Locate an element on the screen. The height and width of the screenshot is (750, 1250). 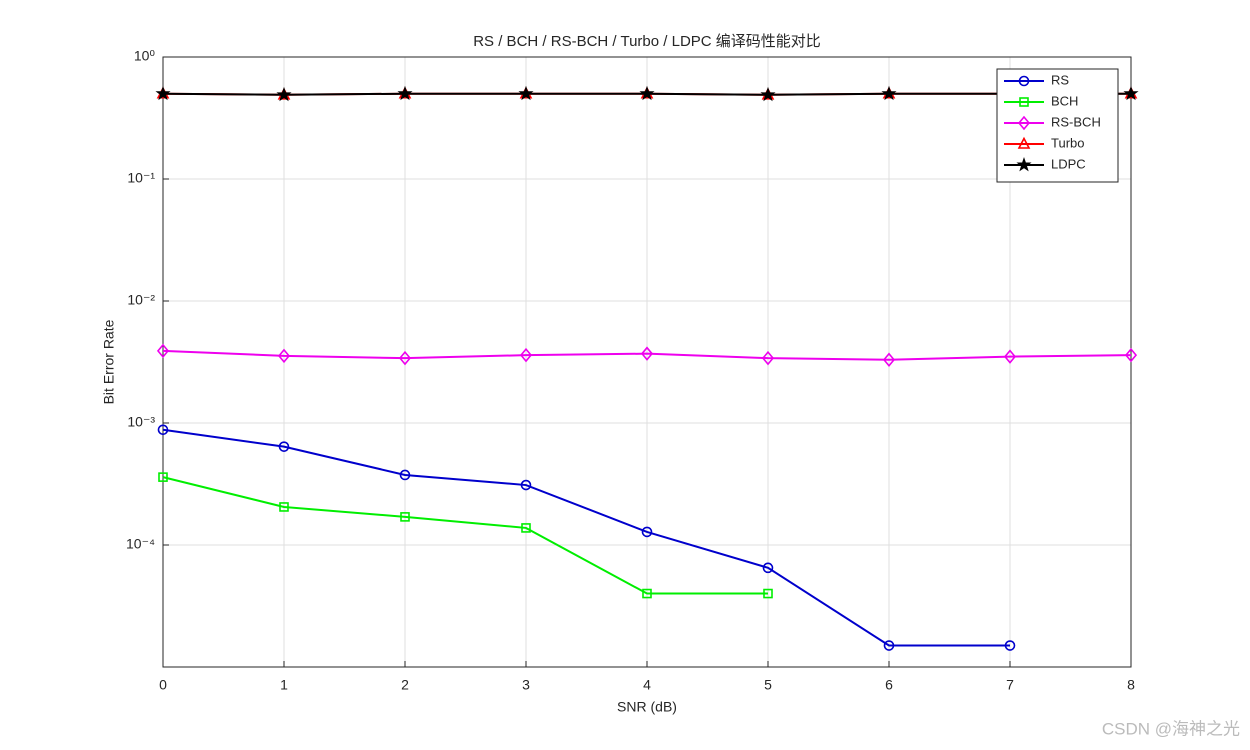
y-tick-label: 10⁻¹ is located at coordinates (141, 178).